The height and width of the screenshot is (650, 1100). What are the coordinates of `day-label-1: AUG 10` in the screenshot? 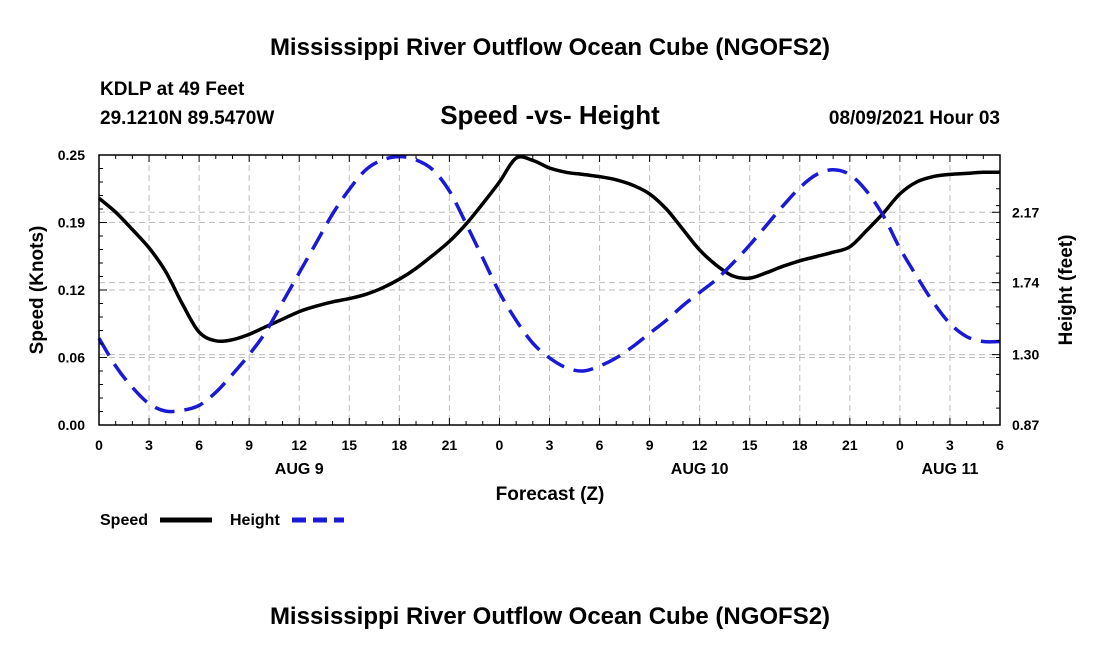 It's located at (700, 469).